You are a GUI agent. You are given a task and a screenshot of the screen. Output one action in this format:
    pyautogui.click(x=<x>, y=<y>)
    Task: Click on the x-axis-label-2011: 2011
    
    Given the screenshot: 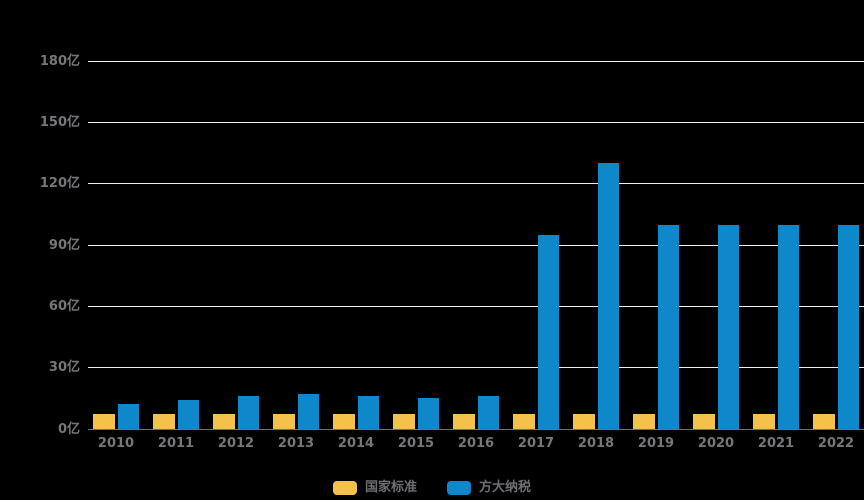 What is the action you would take?
    pyautogui.click(x=176, y=443)
    